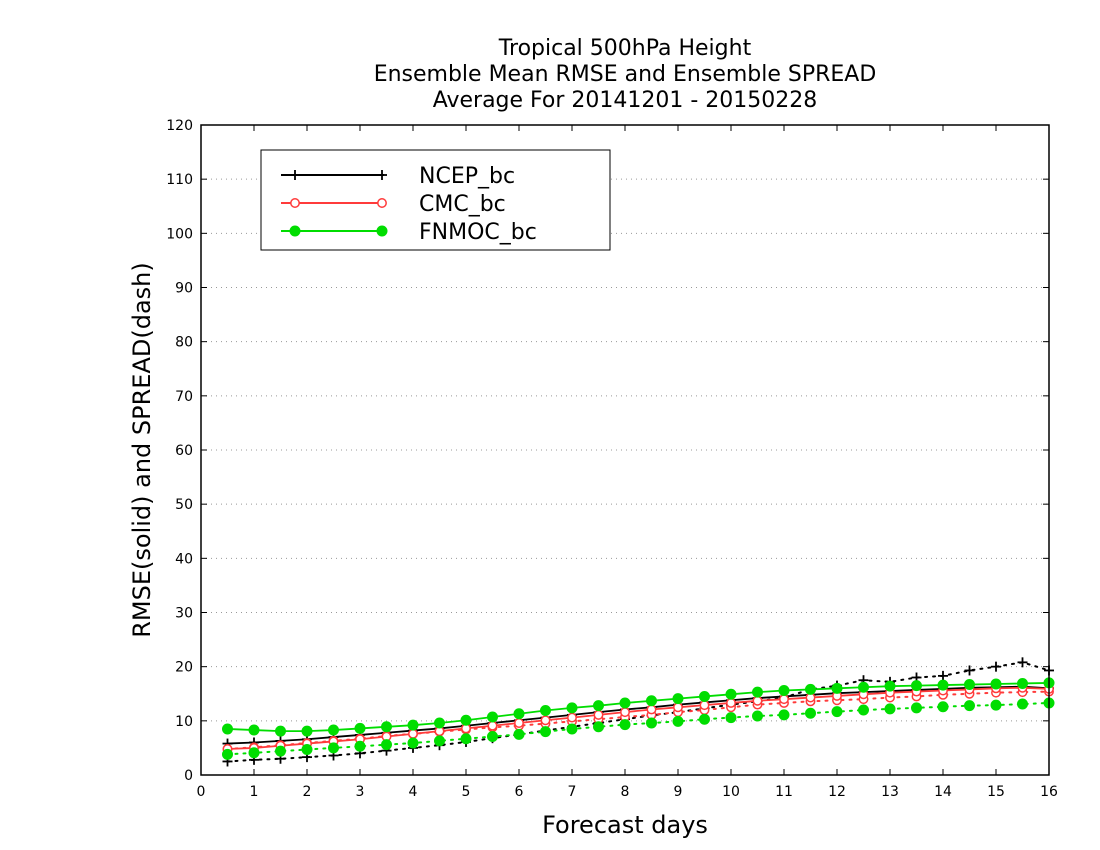 The height and width of the screenshot is (850, 1100). I want to click on legend-box, so click(435, 200).